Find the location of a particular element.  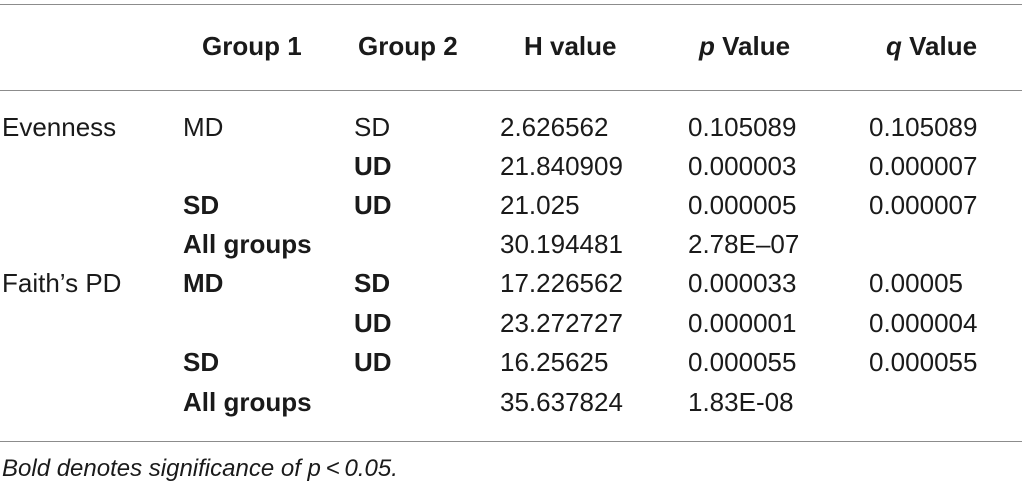

table-bottom-rule is located at coordinates (511, 441).